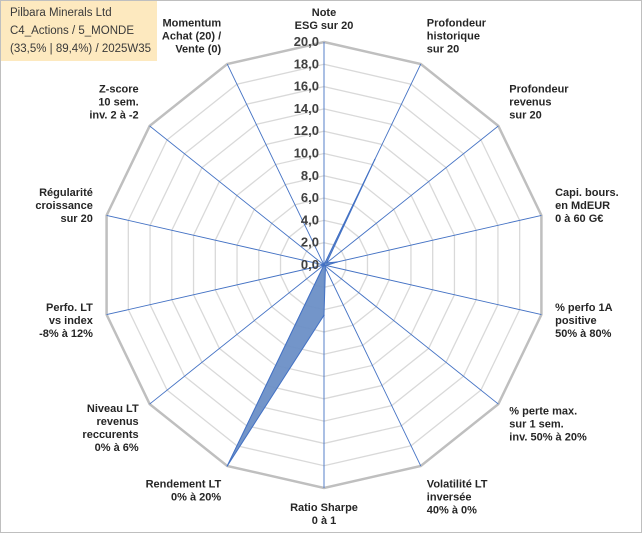  Describe the element at coordinates (548, 425) in the screenshot. I see `axis-label: % perte max. sur 1 sem. inv. 50% à 20%` at that location.